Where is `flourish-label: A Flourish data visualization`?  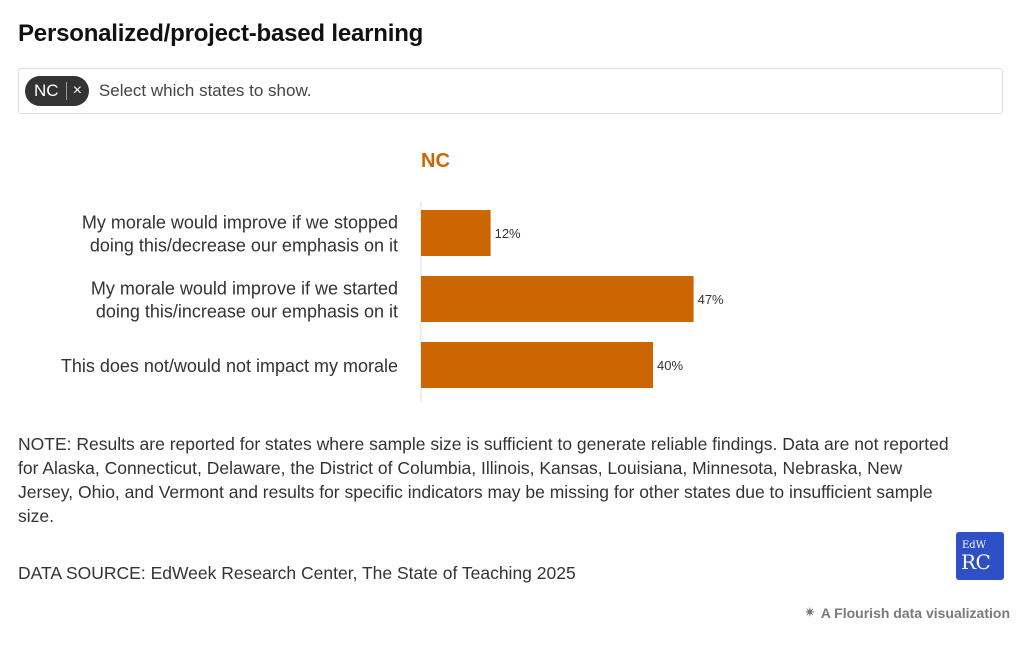 flourish-label: A Flourish data visualization is located at coordinates (915, 612).